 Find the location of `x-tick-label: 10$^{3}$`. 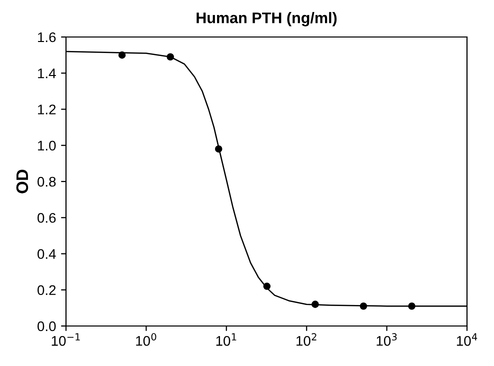

x-tick-label: 10$^{3}$ is located at coordinates (386, 339).